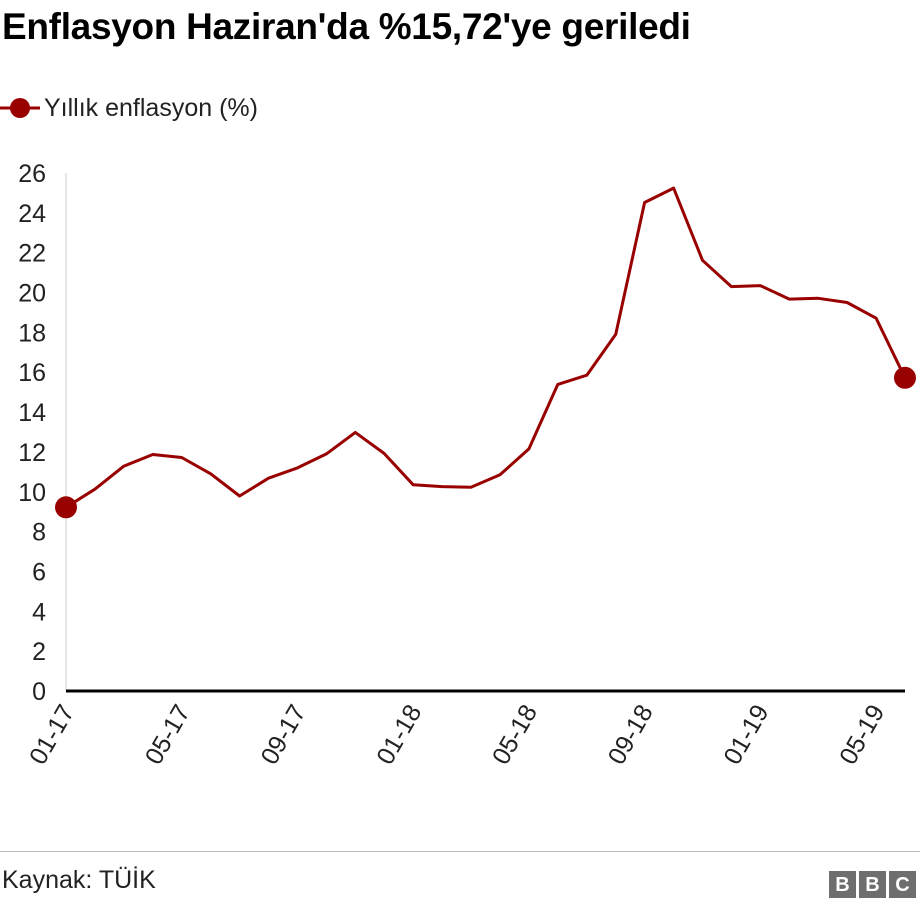 This screenshot has width=920, height=908. I want to click on x-tick-label: 01-18, so click(399, 734).